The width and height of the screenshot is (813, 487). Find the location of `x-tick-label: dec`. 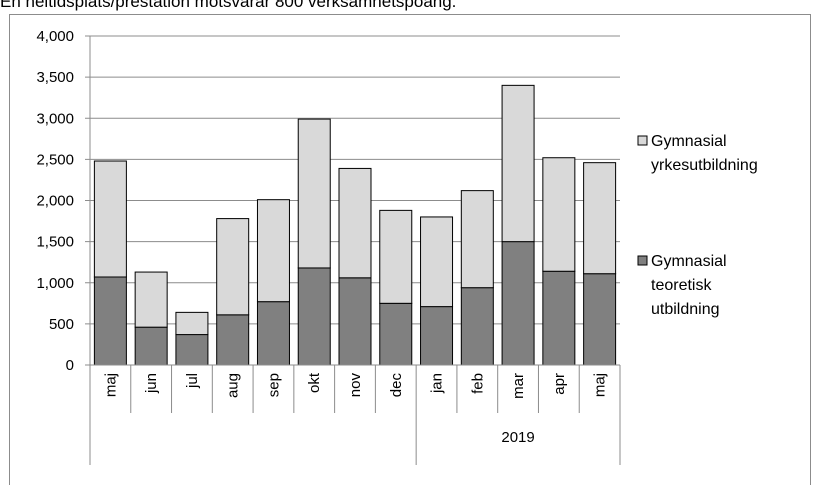

x-tick-label: dec is located at coordinates (396, 385).